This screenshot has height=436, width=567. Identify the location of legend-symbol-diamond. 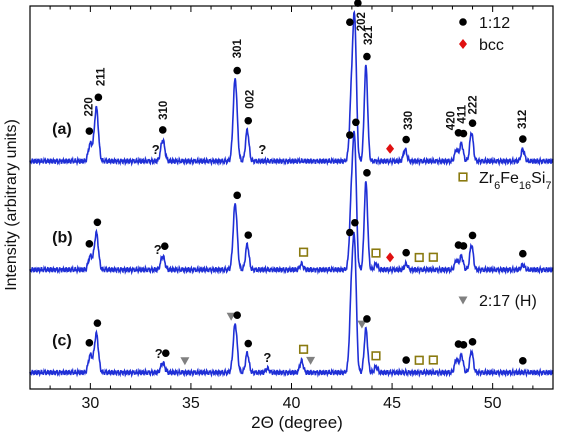
(463, 44).